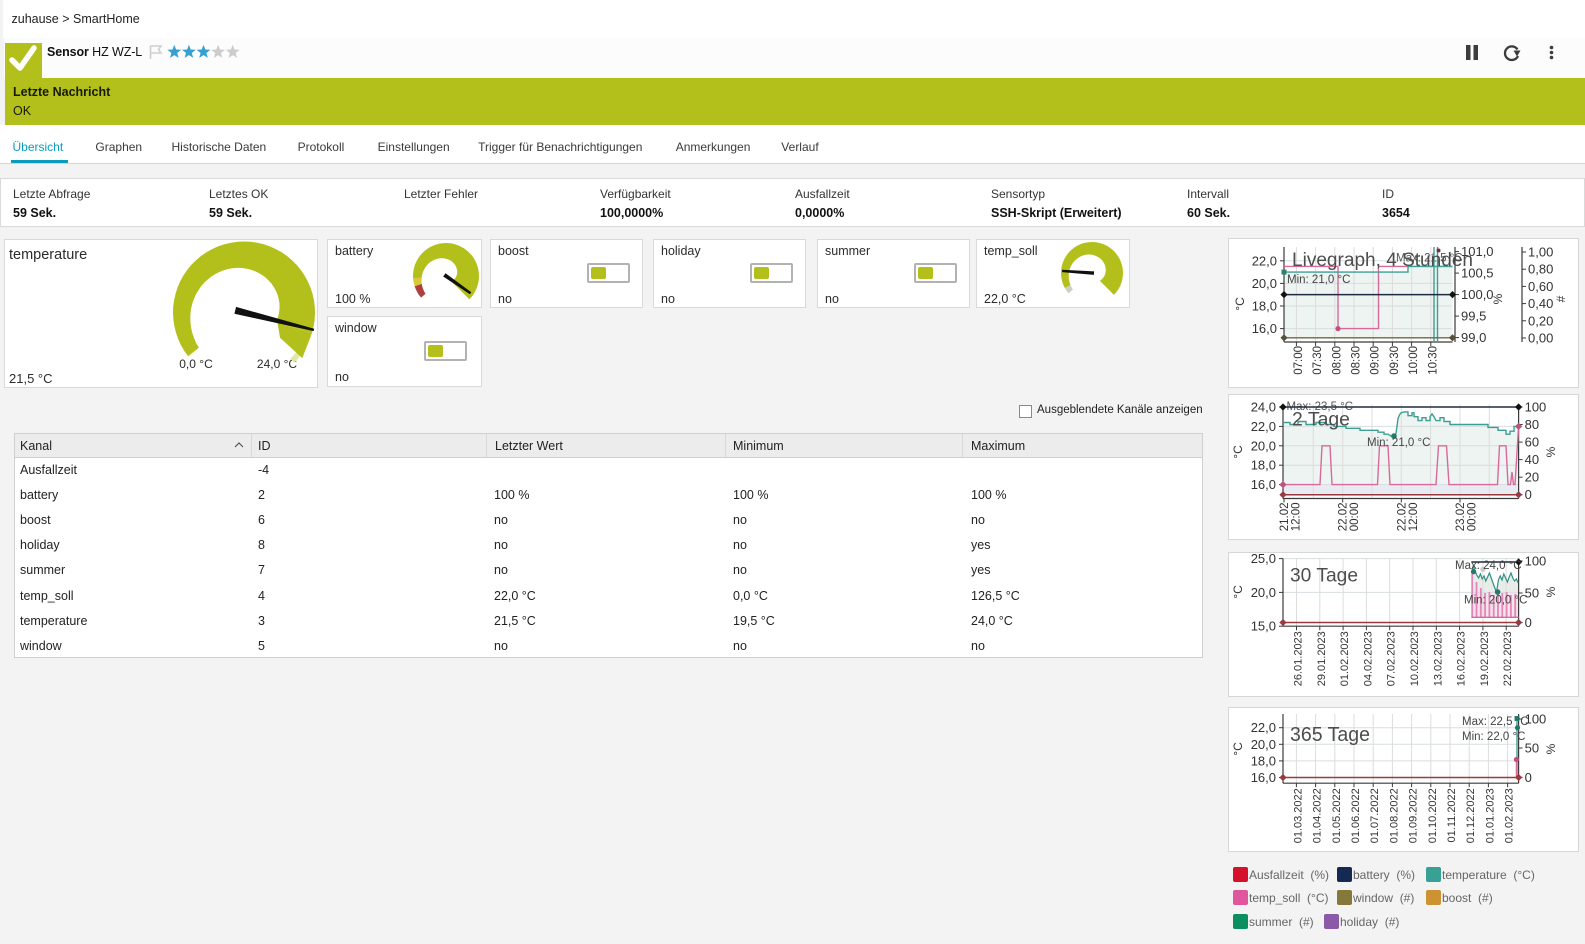 The width and height of the screenshot is (1585, 944). What do you see at coordinates (1490, 815) in the screenshot?
I see `svg-text: 01.01.2023` at bounding box center [1490, 815].